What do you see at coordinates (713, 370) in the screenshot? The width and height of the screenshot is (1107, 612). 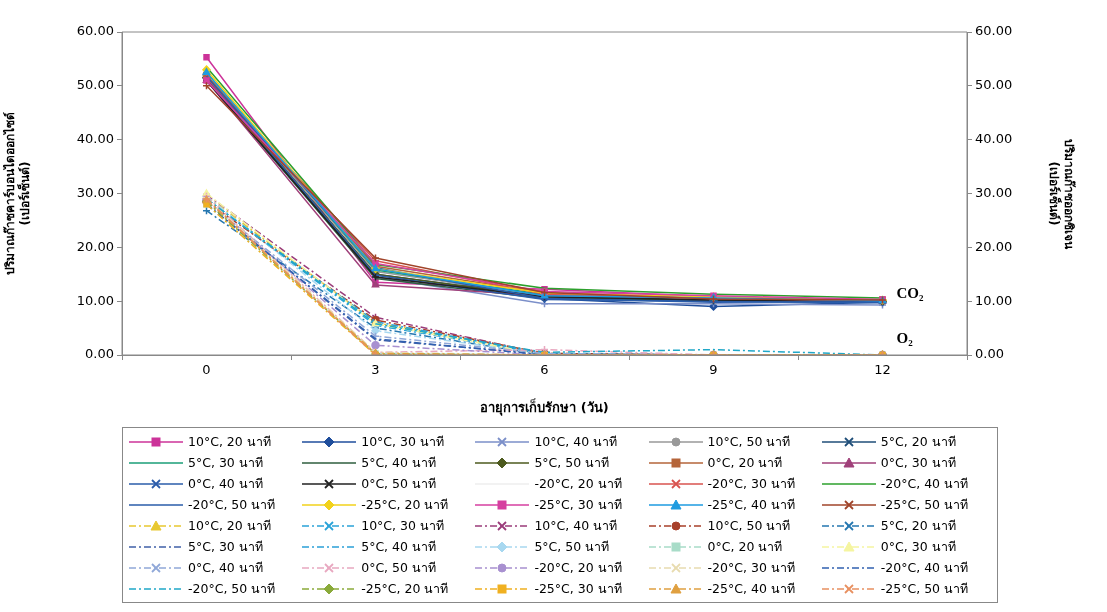 I see `x-tick-label: 9` at bounding box center [713, 370].